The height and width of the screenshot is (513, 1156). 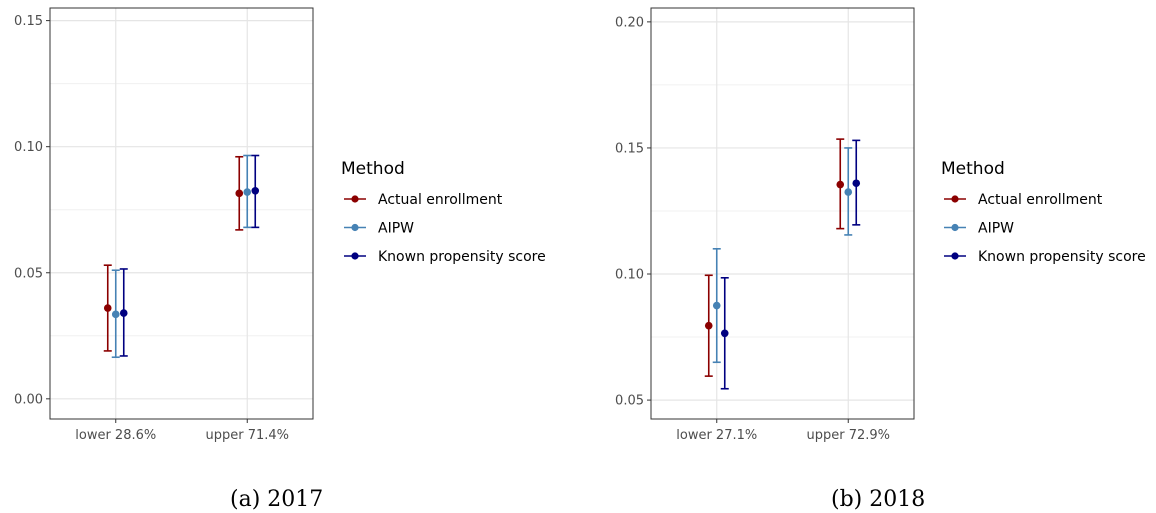 I want to click on caption-2018: (b) 2018, so click(x=878, y=499).